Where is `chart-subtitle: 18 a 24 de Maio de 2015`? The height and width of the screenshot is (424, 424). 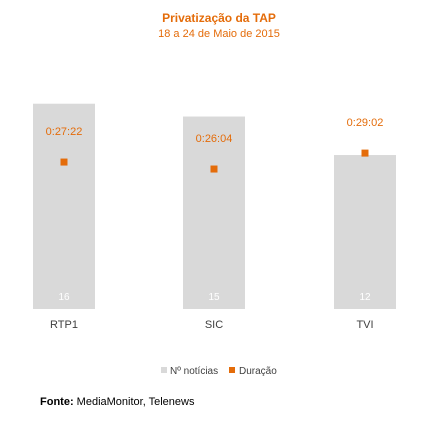 chart-subtitle: 18 a 24 de Maio de 2015 is located at coordinates (219, 34).